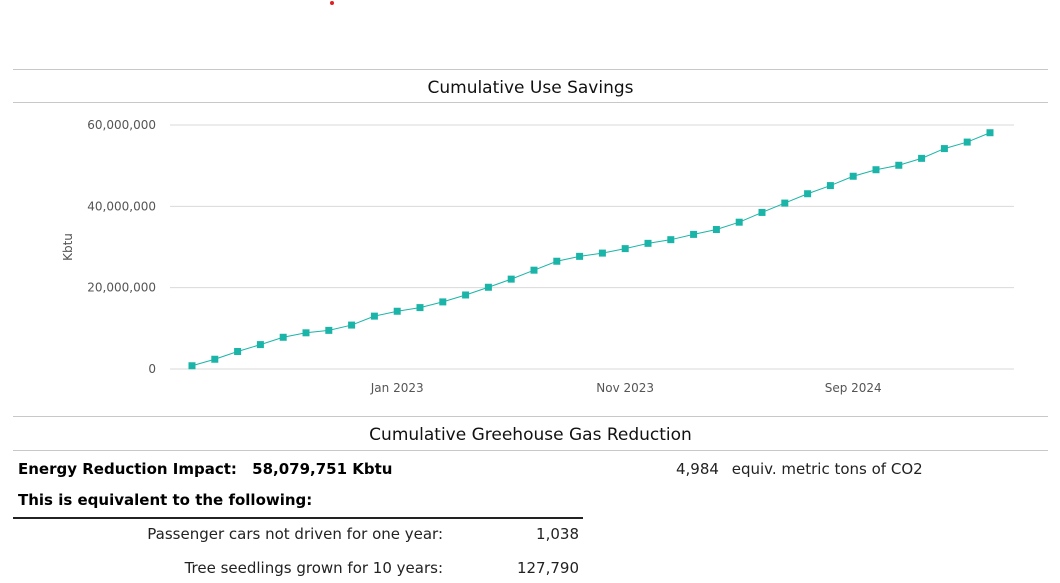  Describe the element at coordinates (322, 469) in the screenshot. I see `impact-value: 58,079,751 Kbtu` at that location.